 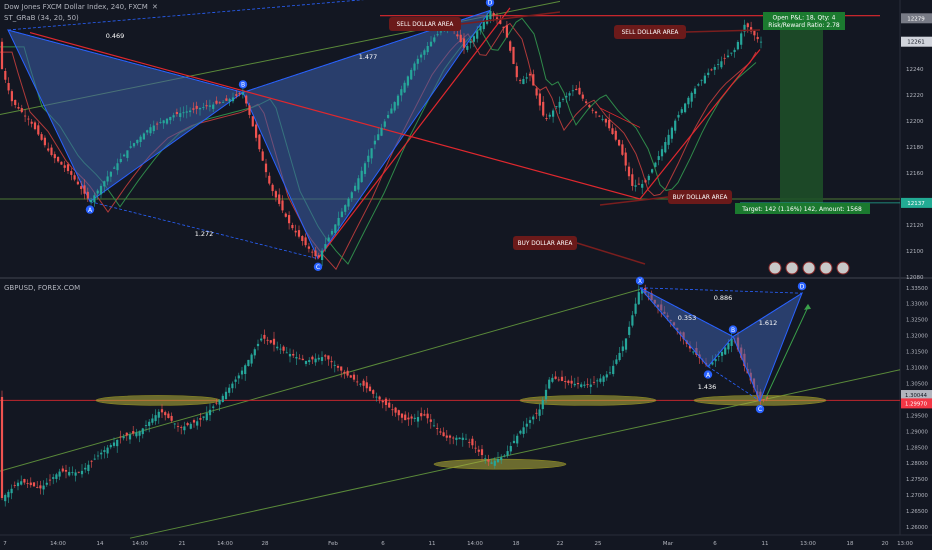 What do you see at coordinates (801, 110) in the screenshot?
I see `position-target-zone` at bounding box center [801, 110].